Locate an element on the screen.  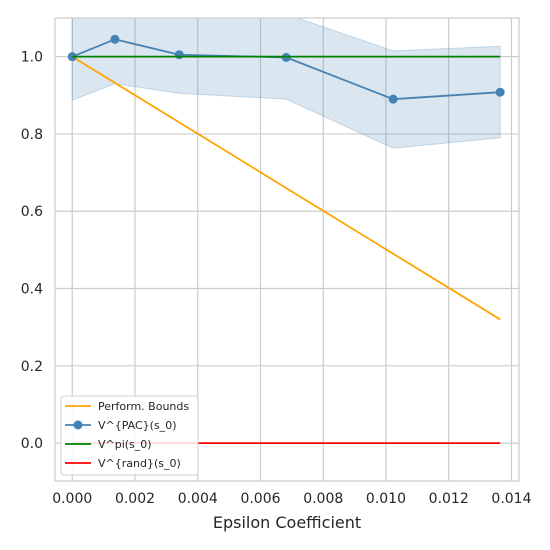
legend-label: Perform. Bounds is located at coordinates (143, 406).